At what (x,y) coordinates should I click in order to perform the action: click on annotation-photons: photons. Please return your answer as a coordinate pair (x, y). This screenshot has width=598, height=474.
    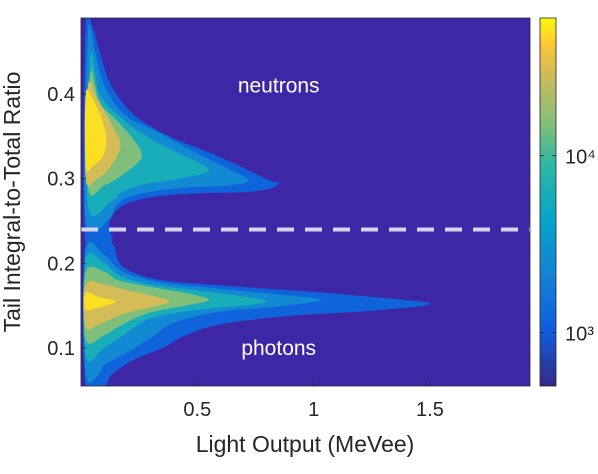
    Looking at the image, I should click on (278, 348).